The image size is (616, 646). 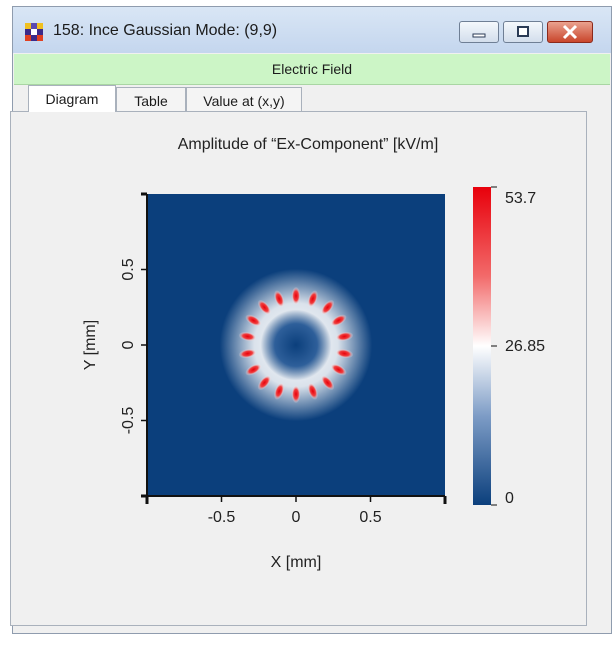 I want to click on maximize-button, so click(x=523, y=32).